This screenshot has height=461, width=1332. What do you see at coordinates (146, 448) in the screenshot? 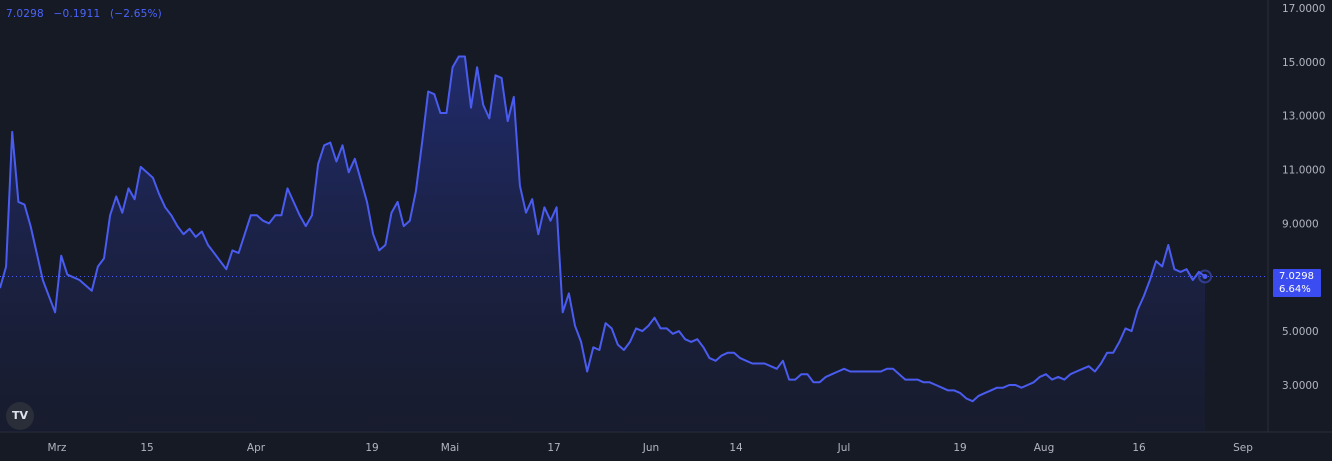
I see `x-tick-label: 15` at bounding box center [146, 448].